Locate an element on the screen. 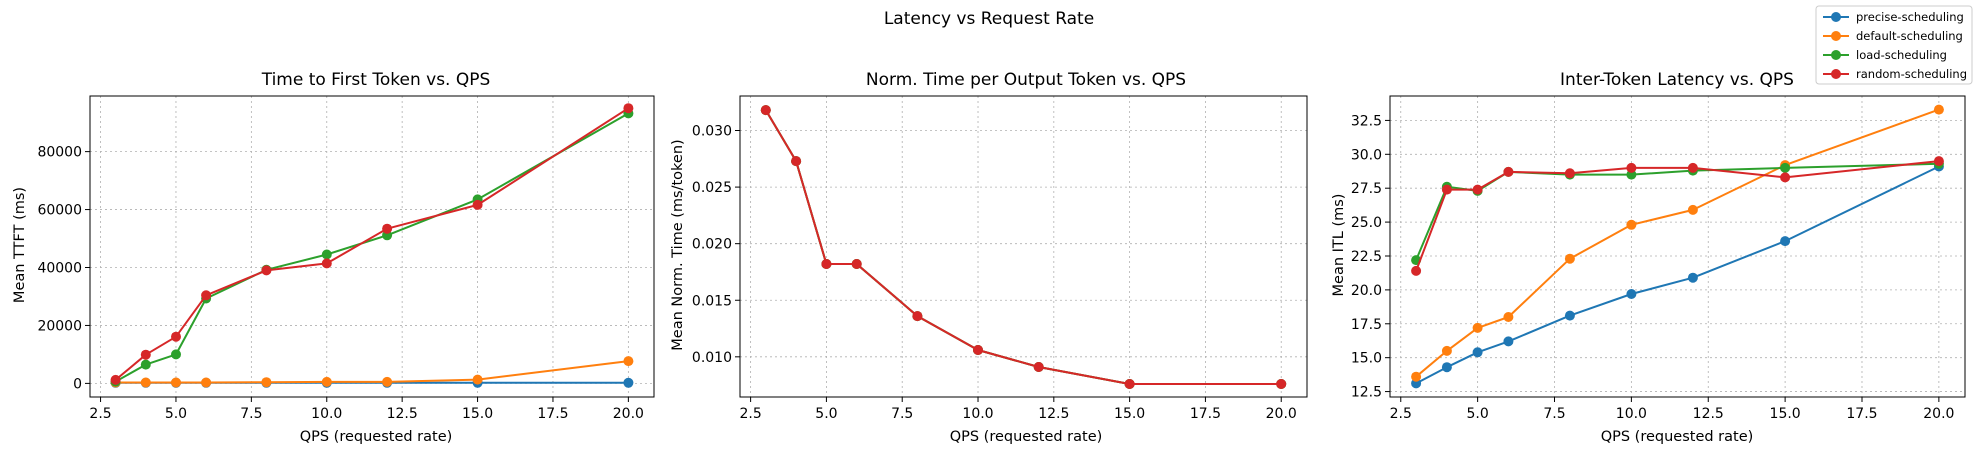  y-tick-label: 80000 is located at coordinates (59, 153).